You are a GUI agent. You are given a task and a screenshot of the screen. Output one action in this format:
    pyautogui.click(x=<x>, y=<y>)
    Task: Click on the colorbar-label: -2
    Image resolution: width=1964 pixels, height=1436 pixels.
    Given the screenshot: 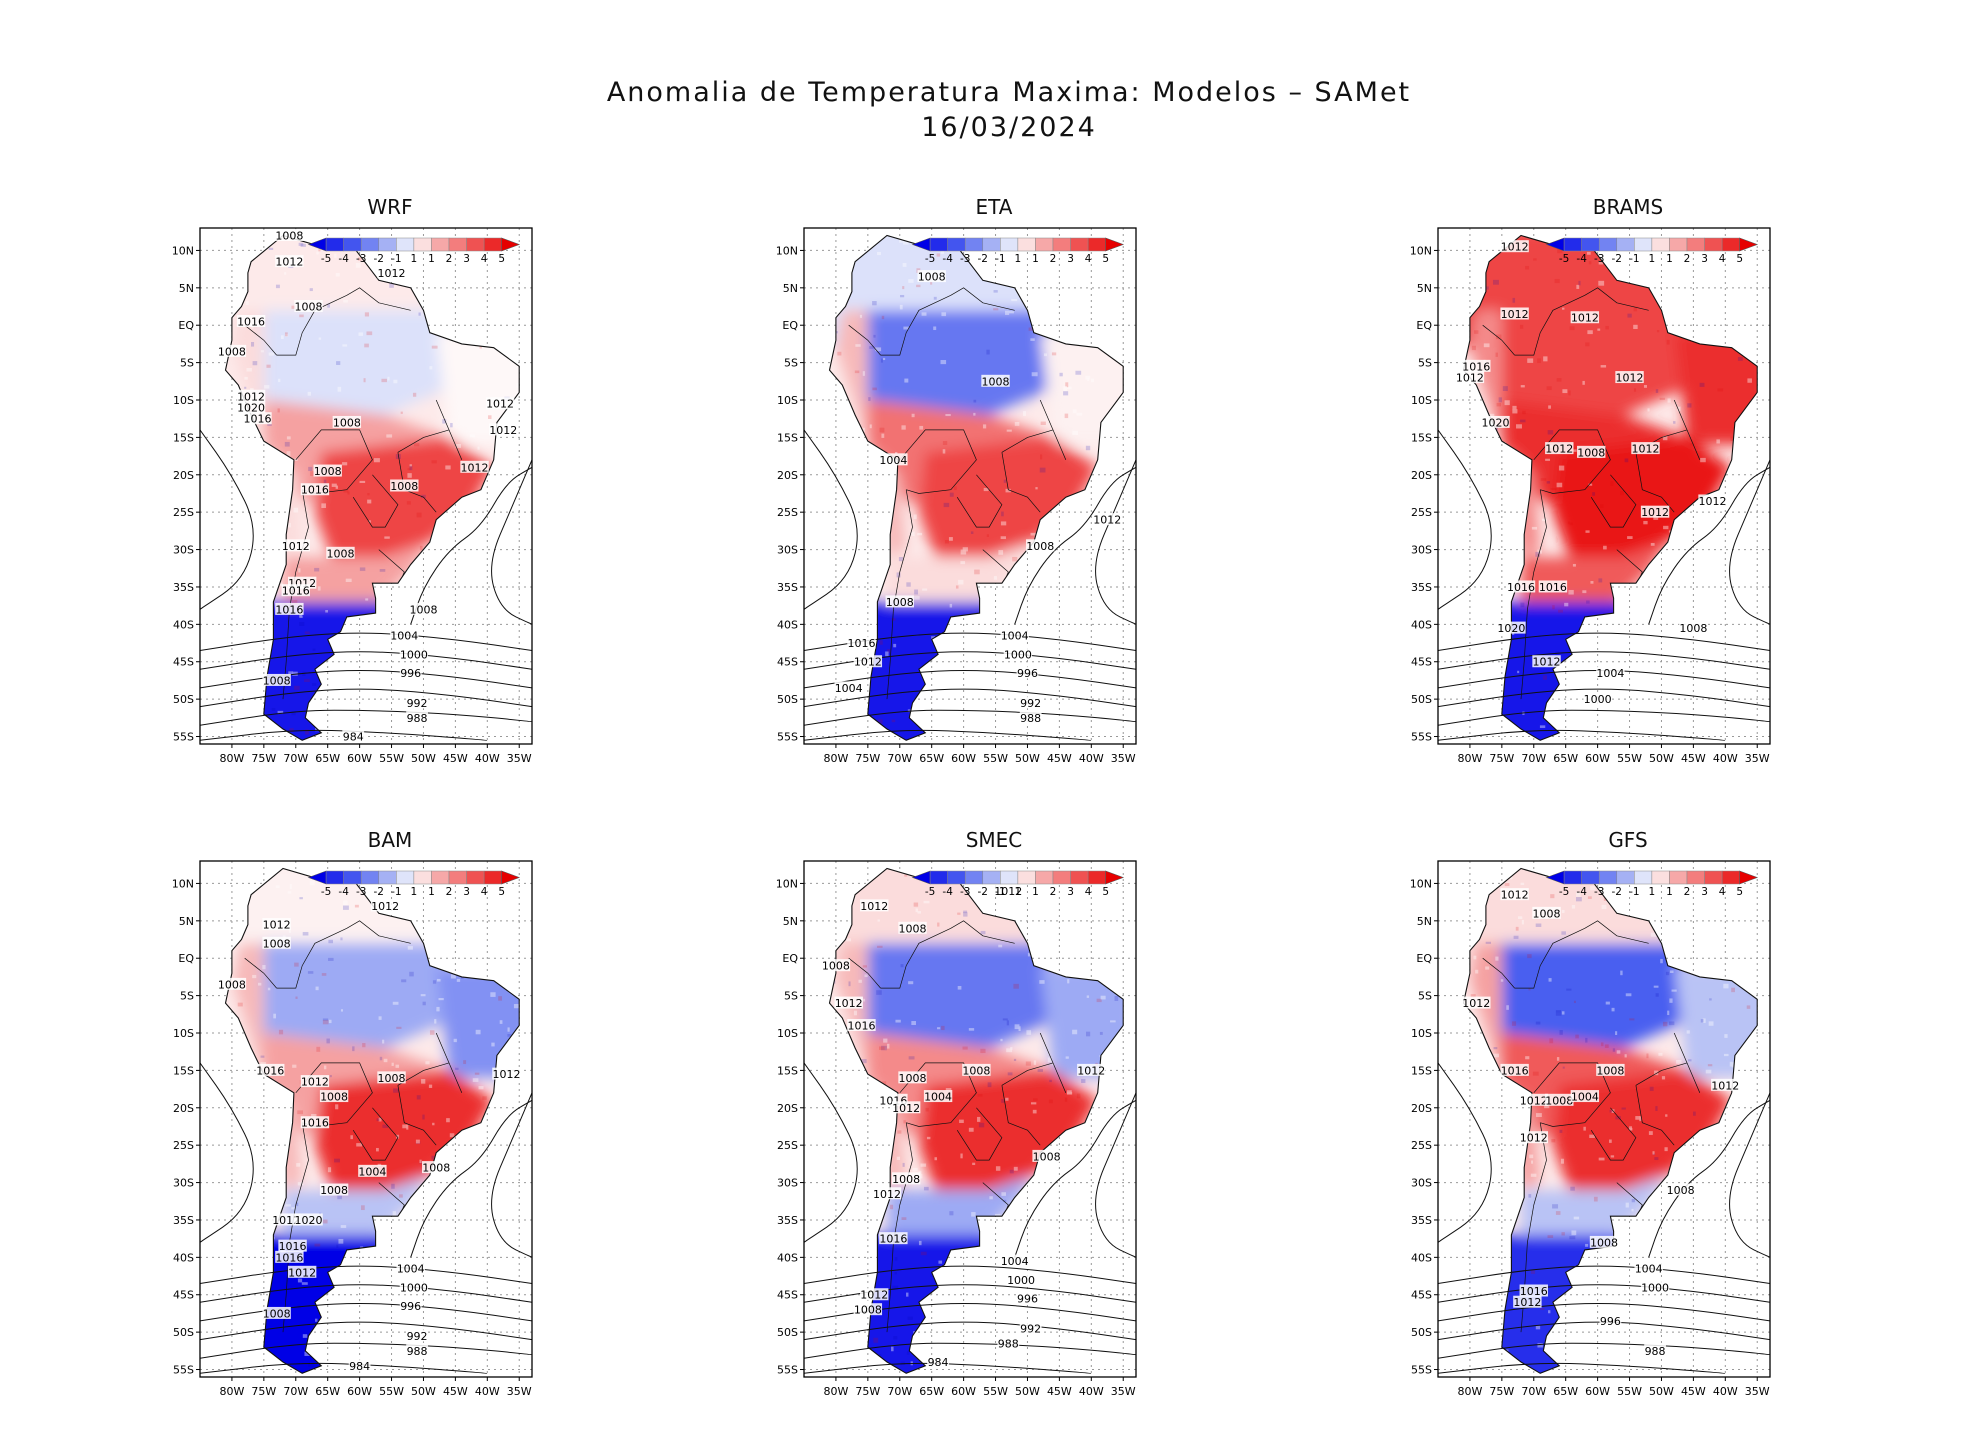 What is the action you would take?
    pyautogui.click(x=983, y=892)
    